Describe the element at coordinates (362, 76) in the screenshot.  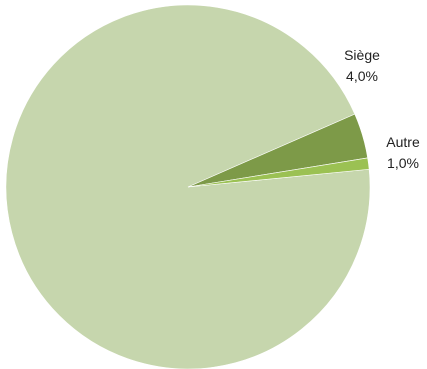
I see `slice-label-value: 4,0%` at that location.